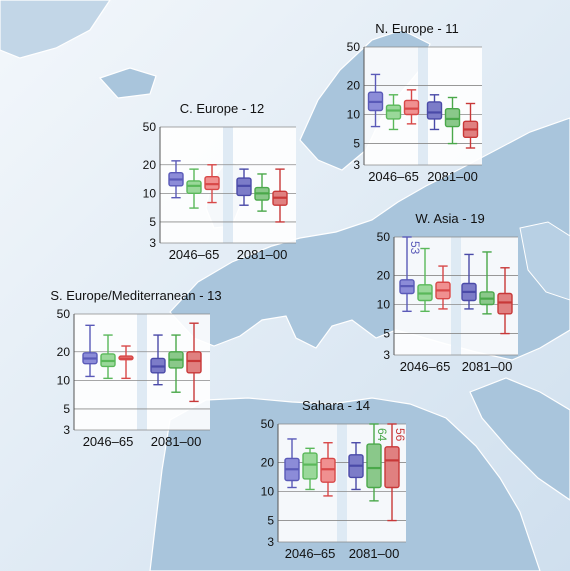  Describe the element at coordinates (417, 28) in the screenshot. I see `chart-title: N. Europe - 11` at that location.